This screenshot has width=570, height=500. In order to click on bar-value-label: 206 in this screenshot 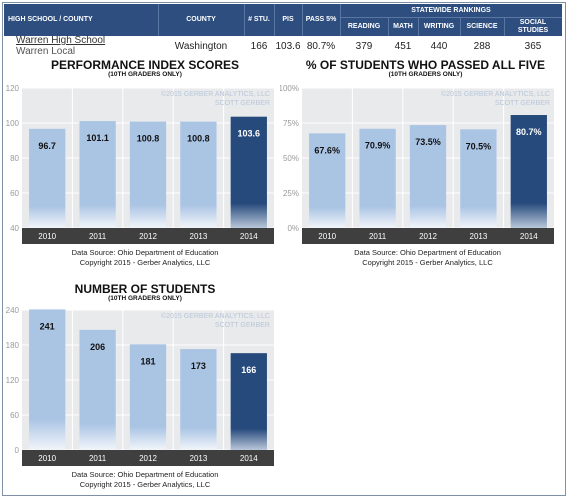, I will do `click(97, 347)`.